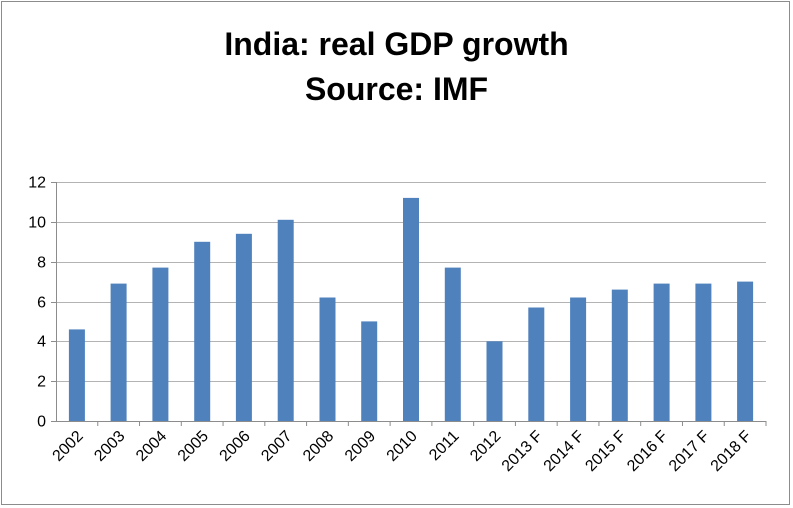  Describe the element at coordinates (37, 183) in the screenshot. I see `y-tick-label: 12` at that location.